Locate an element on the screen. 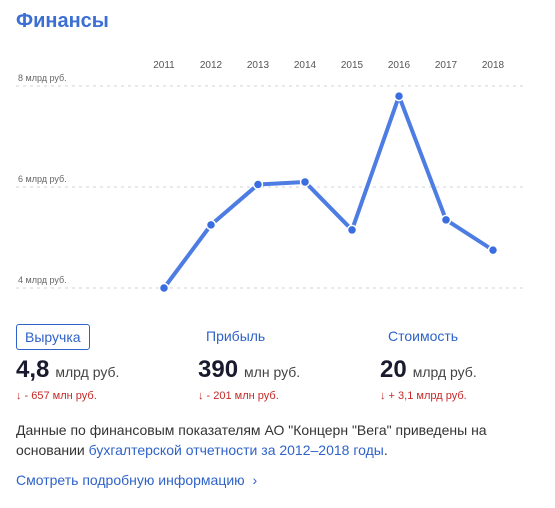 The image size is (555, 508). chevron-right-icon: › is located at coordinates (255, 480).